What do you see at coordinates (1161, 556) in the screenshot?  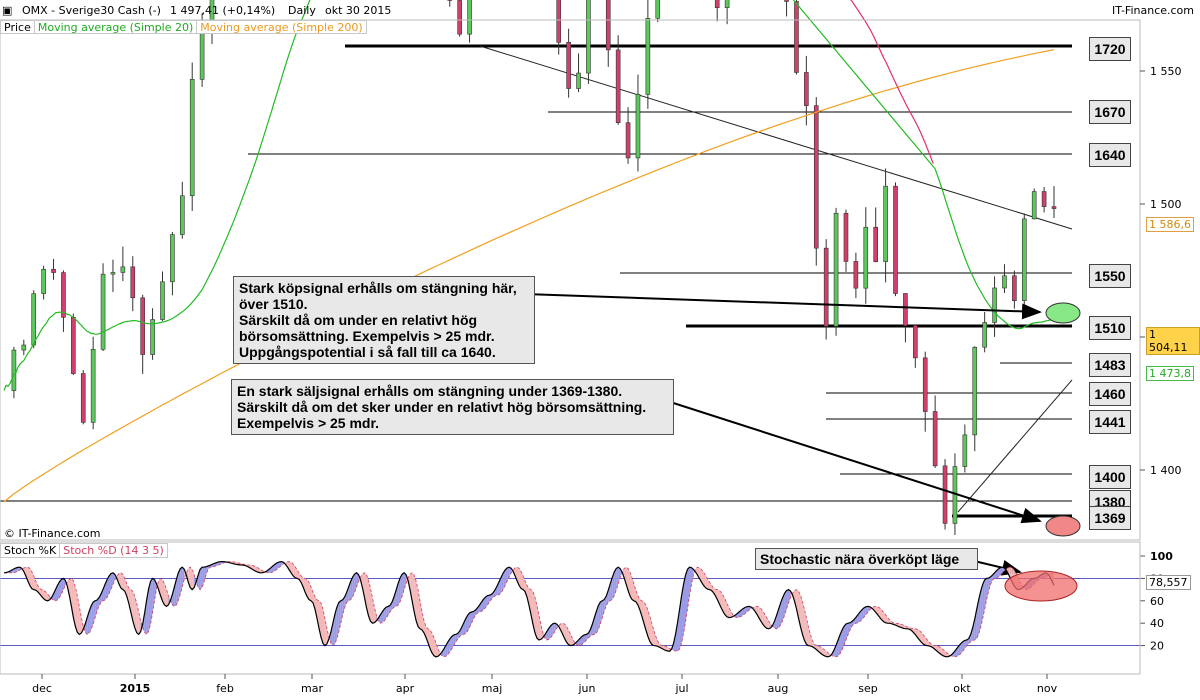 I see `stoch-y-tick-label: 100` at bounding box center [1161, 556].